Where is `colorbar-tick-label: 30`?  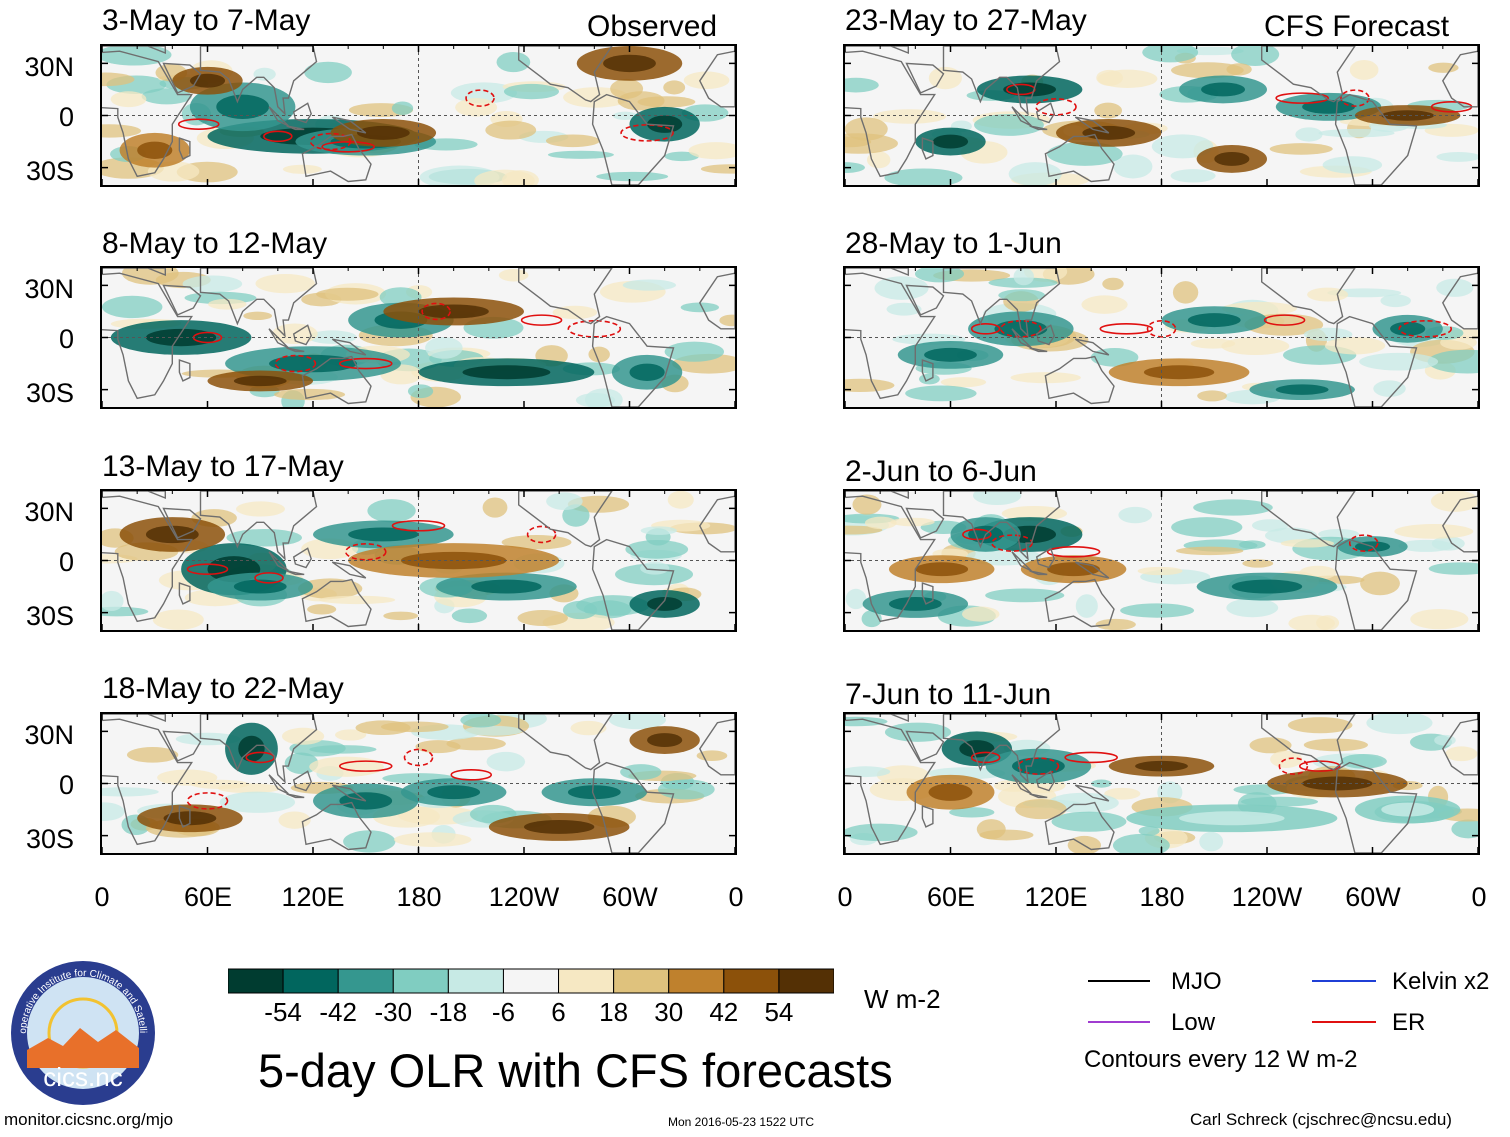
colorbar-tick-label: 30 is located at coordinates (669, 1012).